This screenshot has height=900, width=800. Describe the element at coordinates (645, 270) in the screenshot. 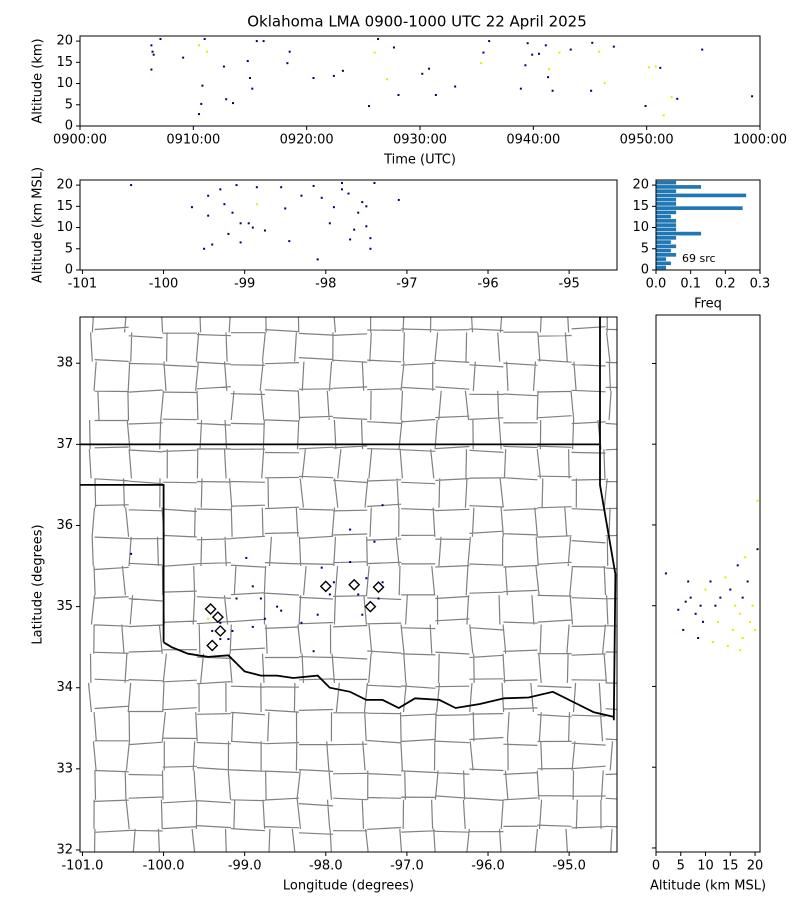

I see `y-tick-label: 0` at that location.